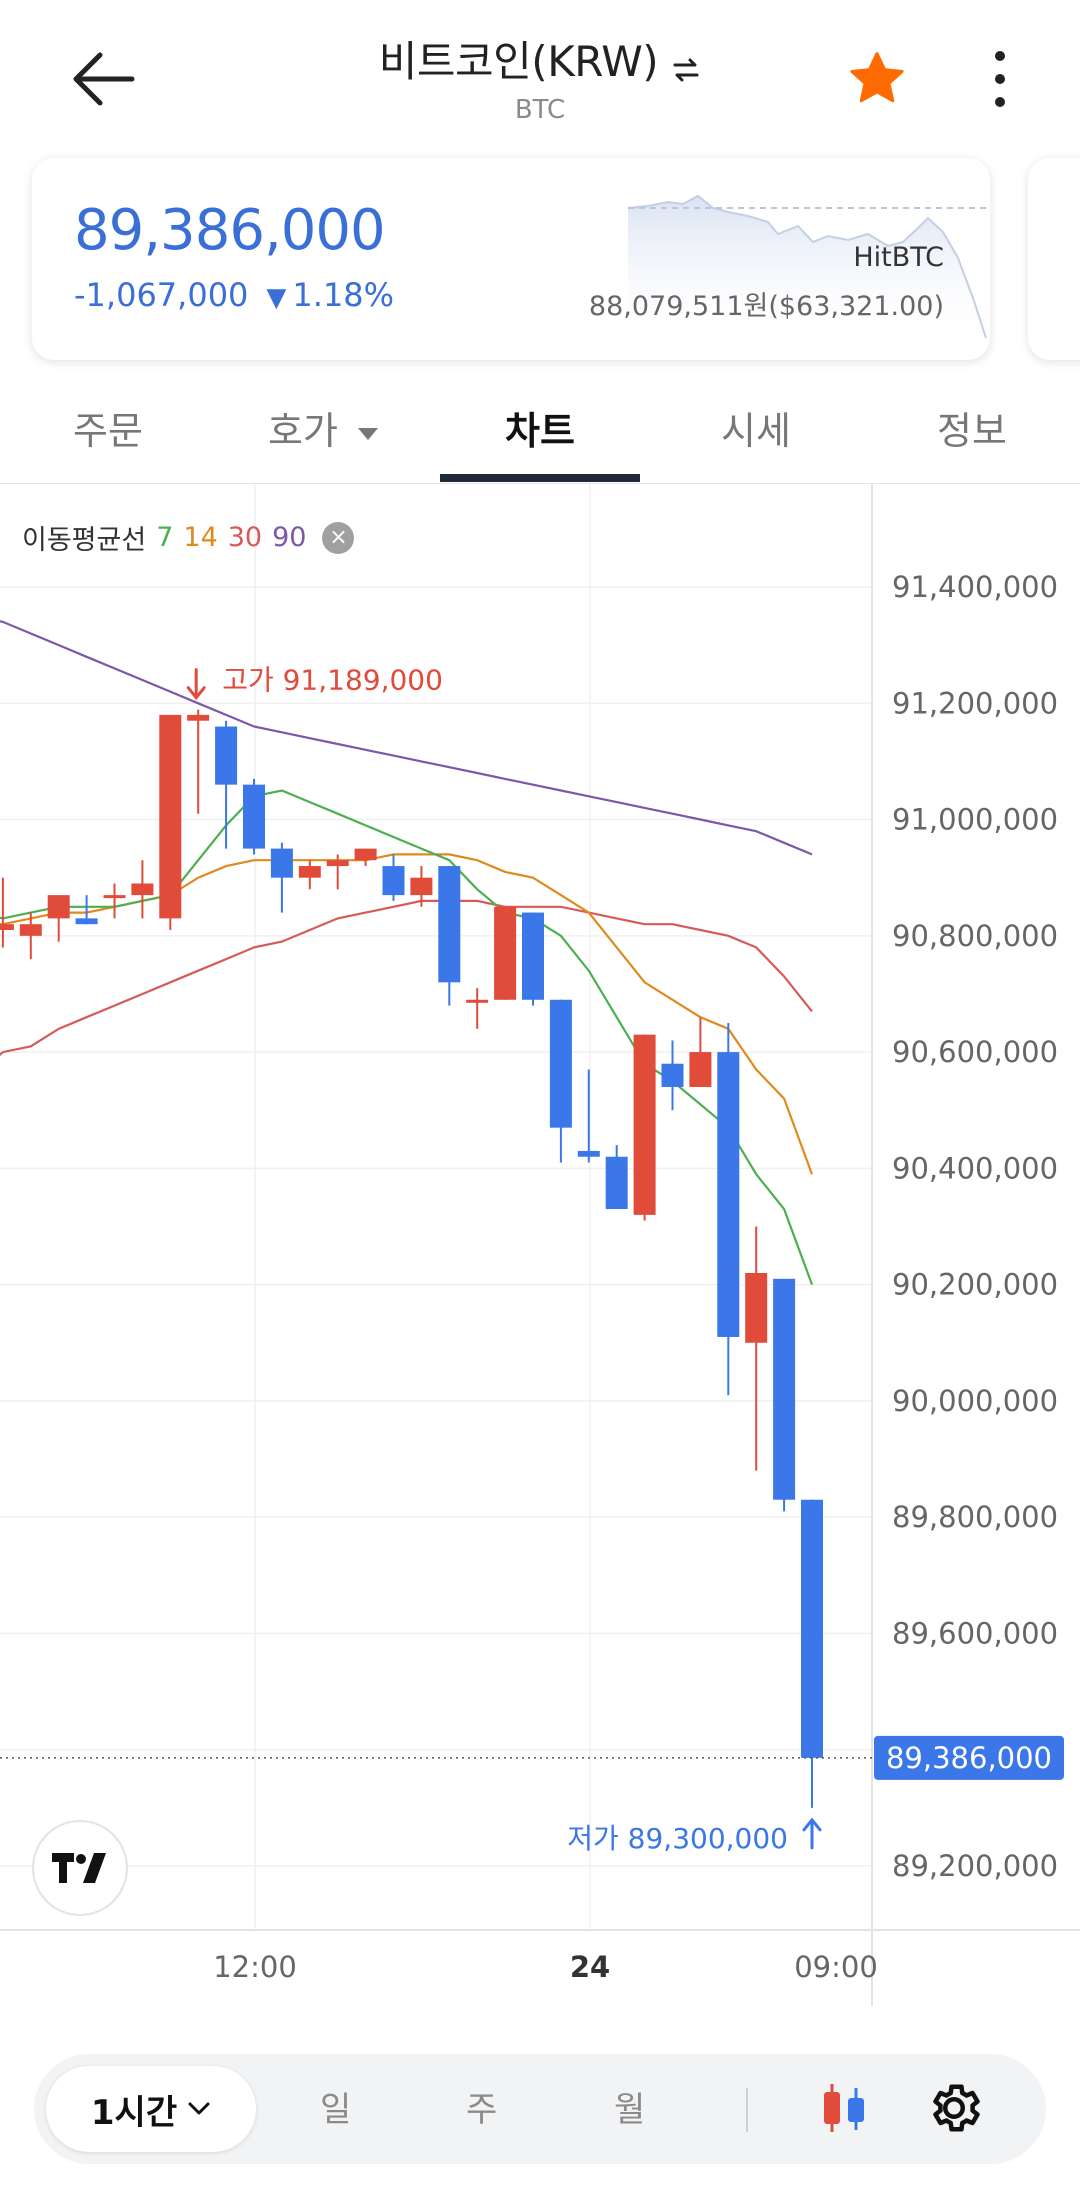  Describe the element at coordinates (343, 295) in the screenshot. I see `change-percent: 1.18%` at that location.